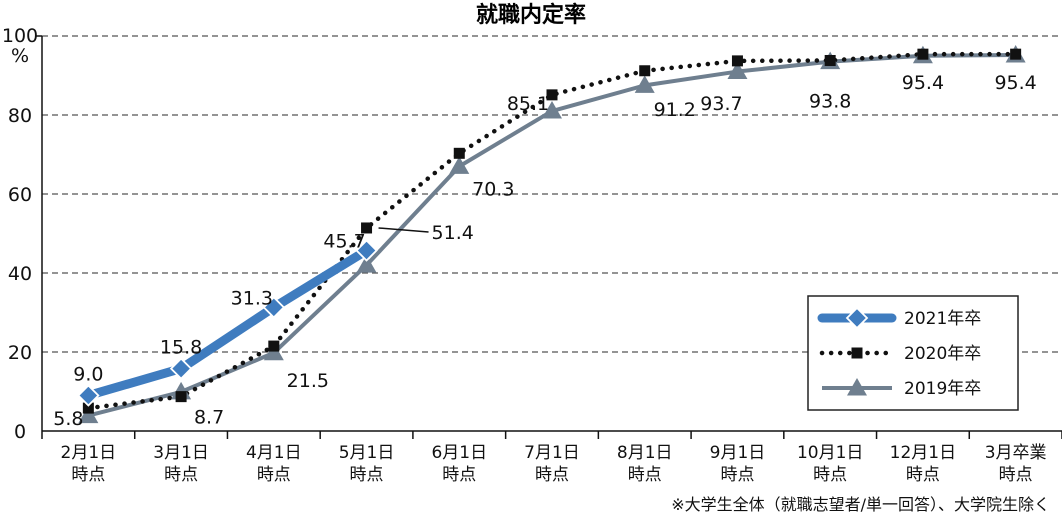 This screenshot has width=1062, height=517. What do you see at coordinates (20, 234) in the screenshot?
I see `y-tick-labels: 0 20 40 60 80 100` at bounding box center [20, 234].